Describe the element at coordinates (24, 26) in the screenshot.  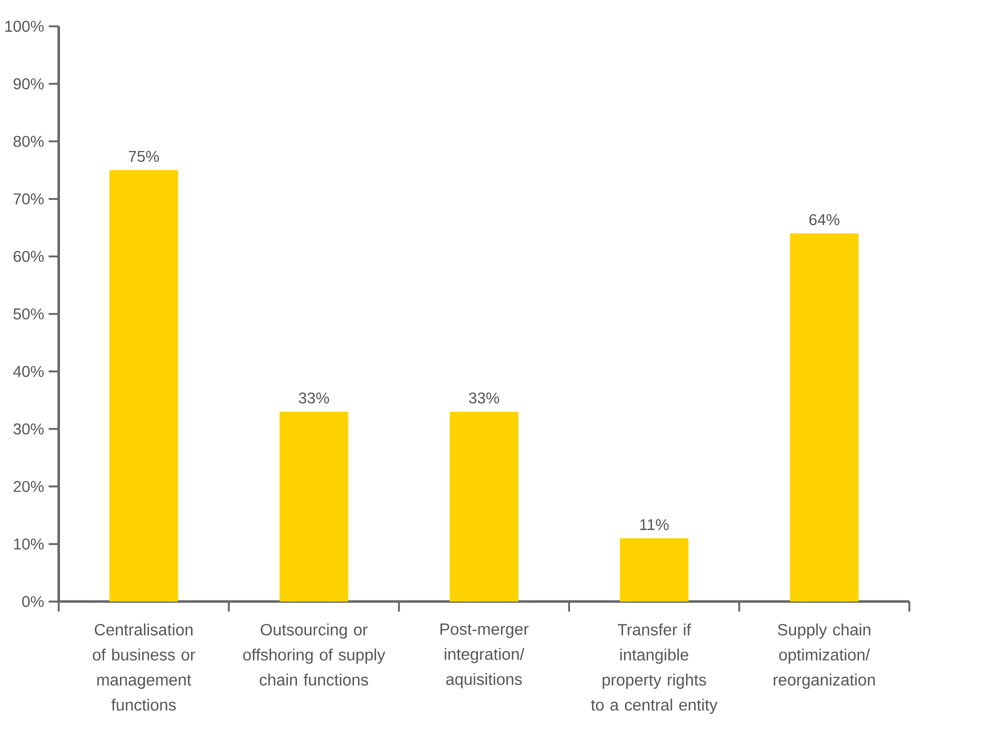
I see `y-tick-label: 100%` at that location.